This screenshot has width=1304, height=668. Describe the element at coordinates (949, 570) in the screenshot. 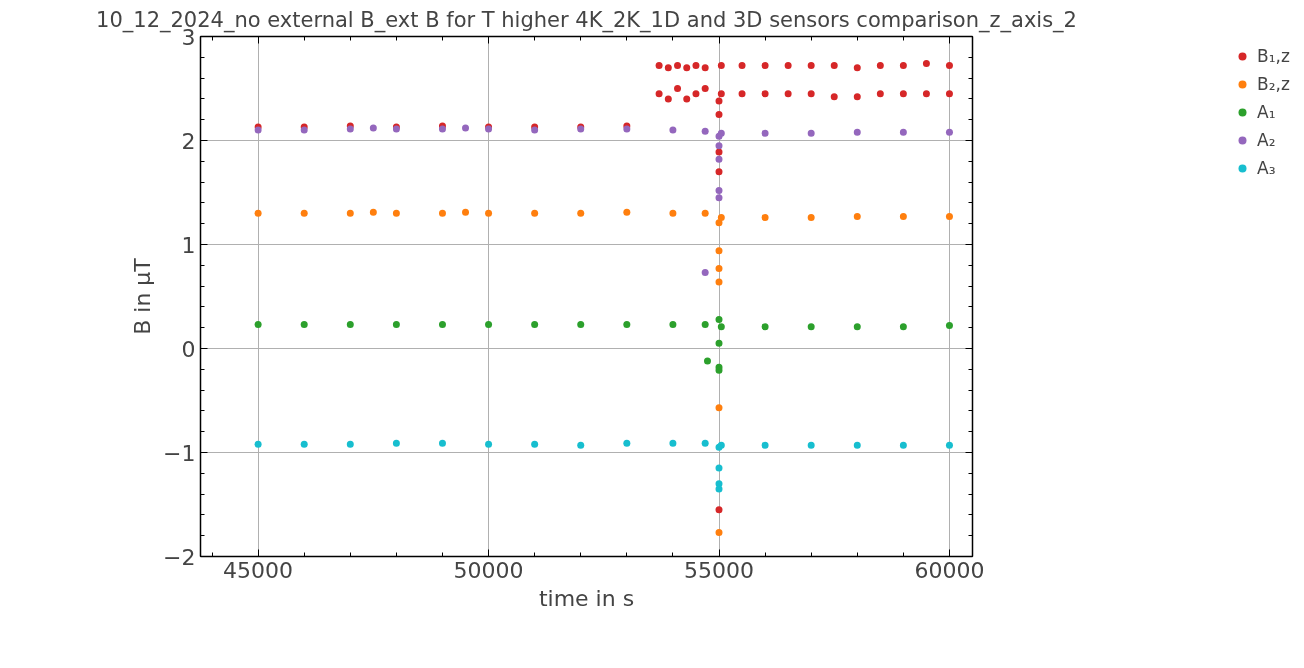

I see `x-tick-label: 60000` at that location.